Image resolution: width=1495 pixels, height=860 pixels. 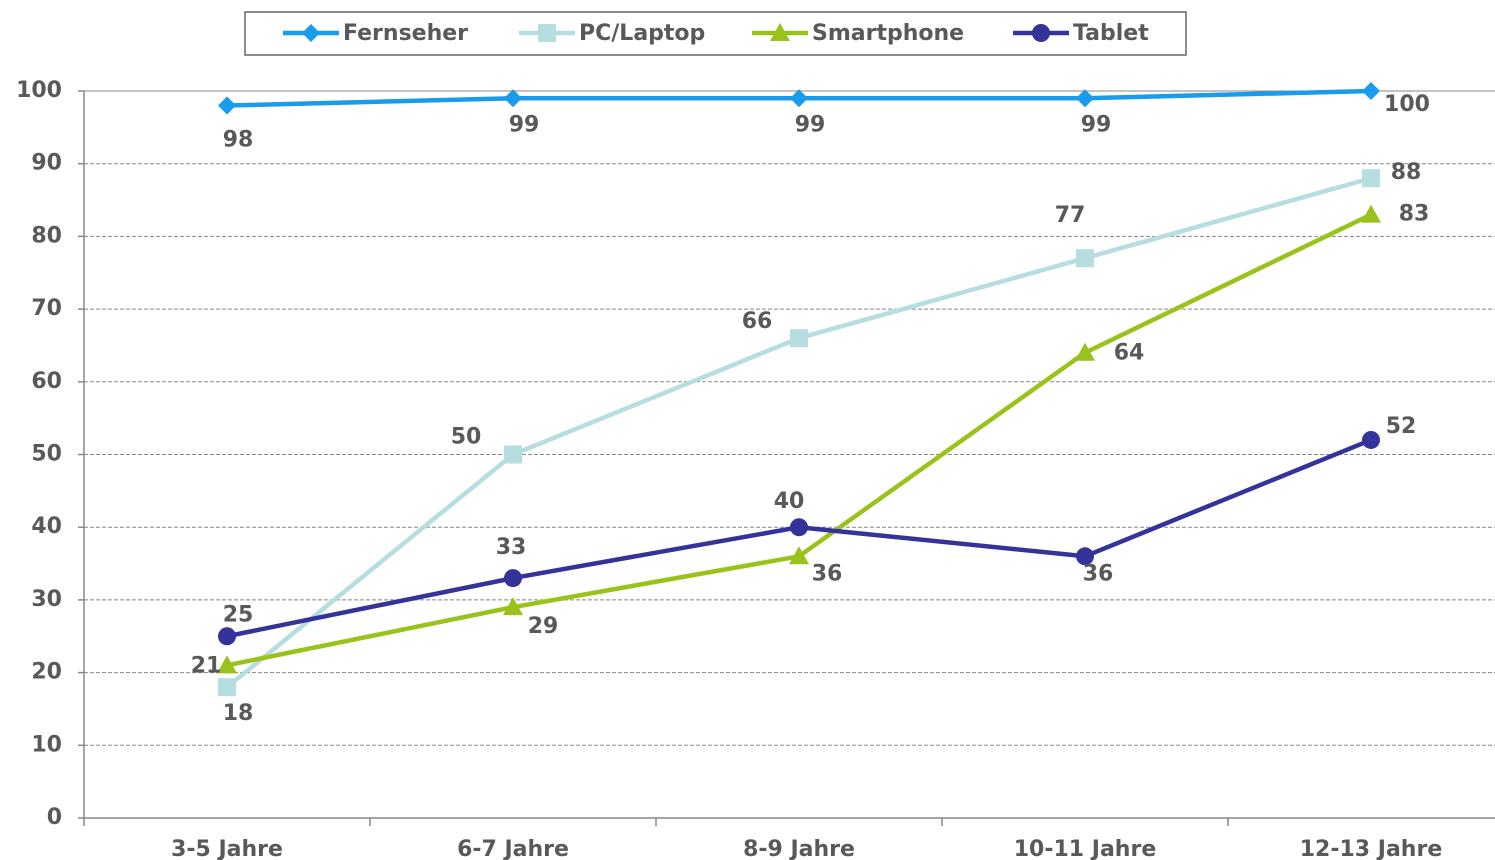 I want to click on data-label: 33, so click(x=511, y=547).